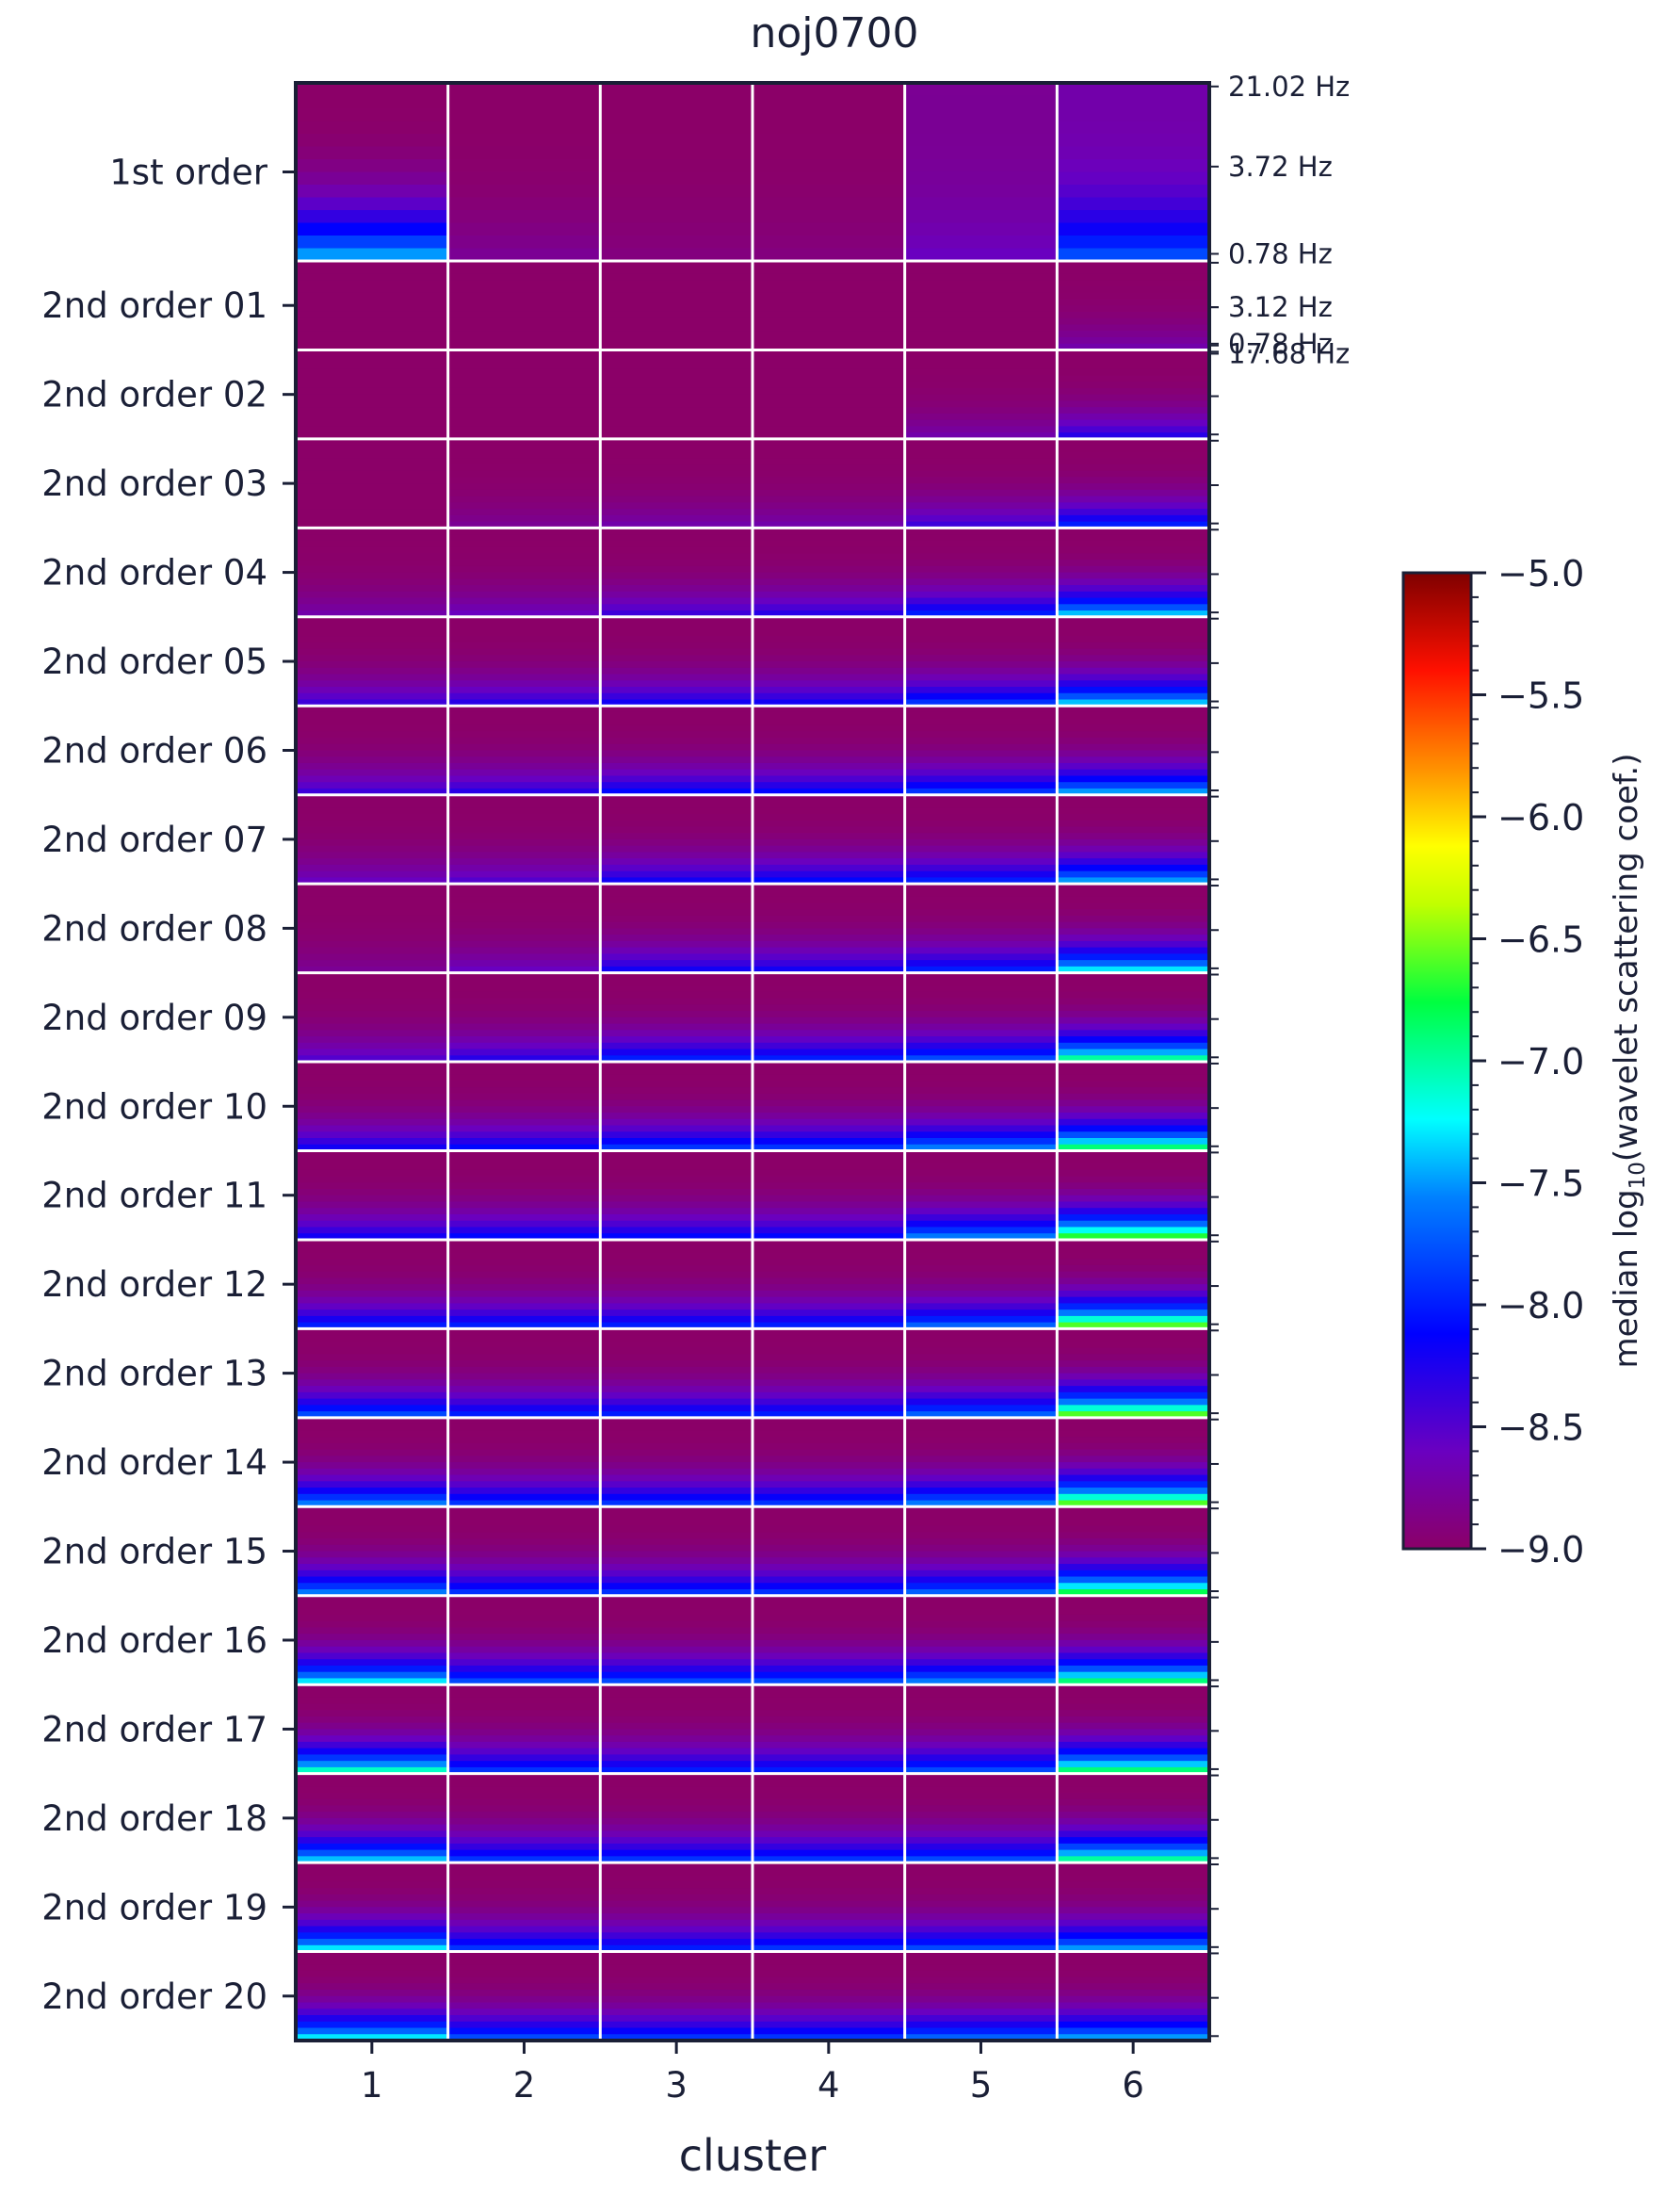  I want to click on colorbar-ticks: −5.0−5.5−6.0−6.5−7.0−7.5−8.0−8.5−9.0, so click(1527, 1061).